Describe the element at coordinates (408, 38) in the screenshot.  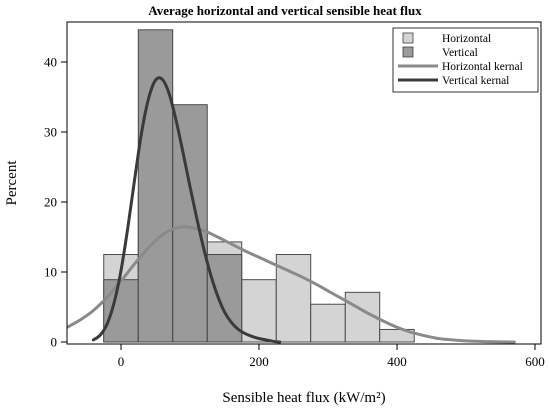
I see `legend-swatch-horizontal` at that location.